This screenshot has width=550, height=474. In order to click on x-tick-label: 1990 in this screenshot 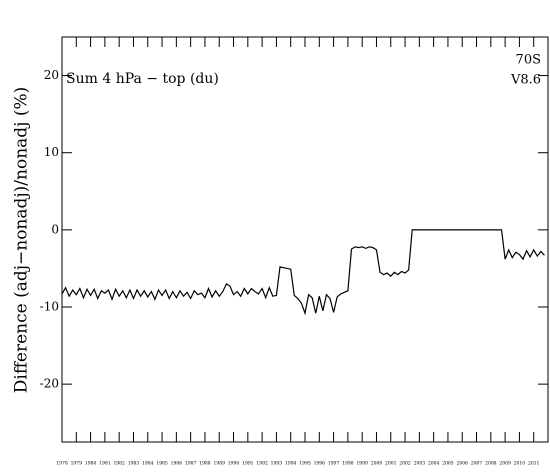, I will do `click(234, 464)`.